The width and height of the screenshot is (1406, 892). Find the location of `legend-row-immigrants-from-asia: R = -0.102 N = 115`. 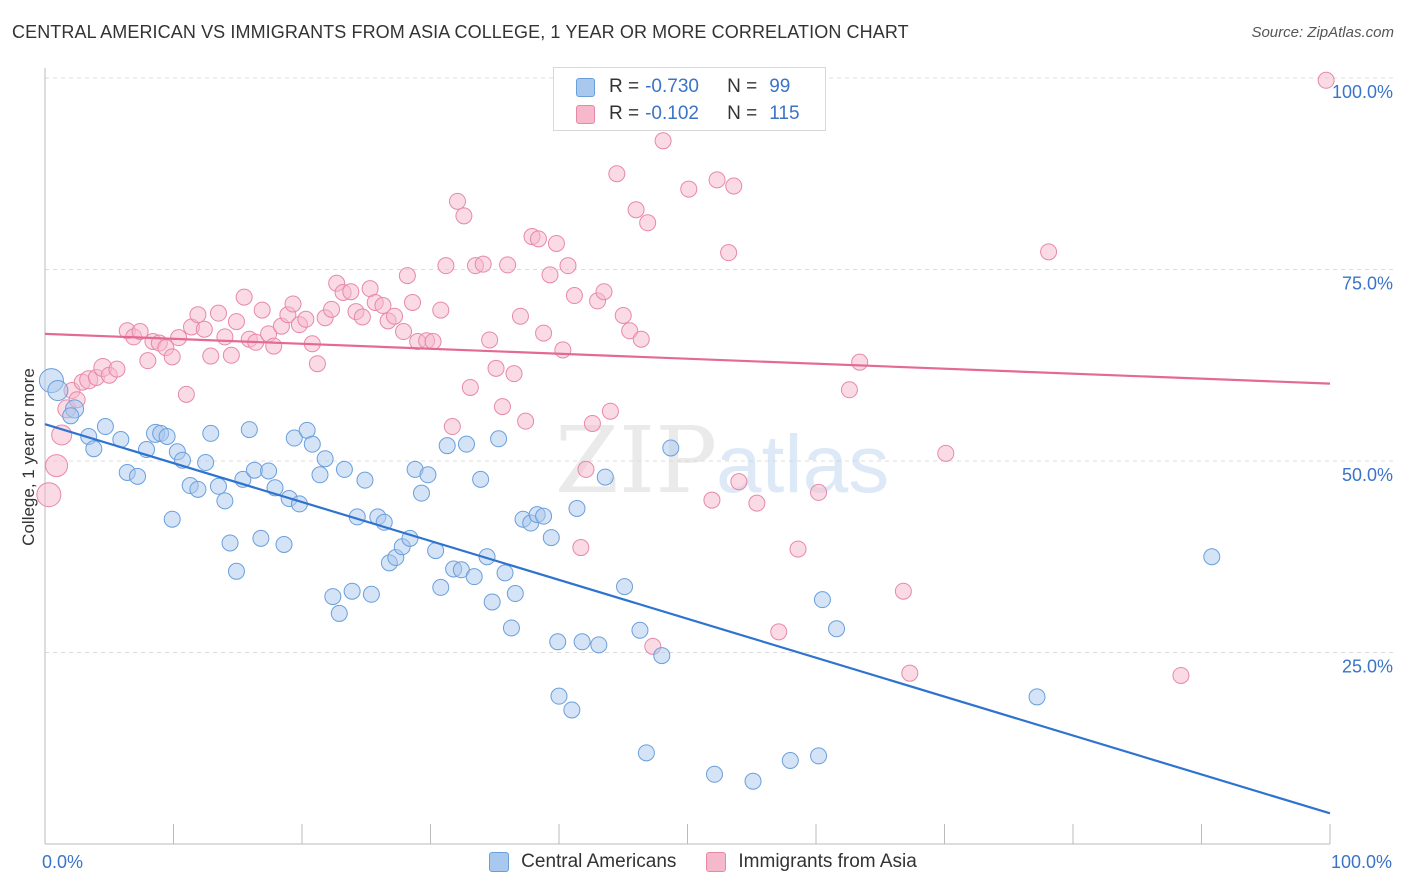

legend-row-immigrants-from-asia: R = -0.102 N = 115 is located at coordinates (688, 114).